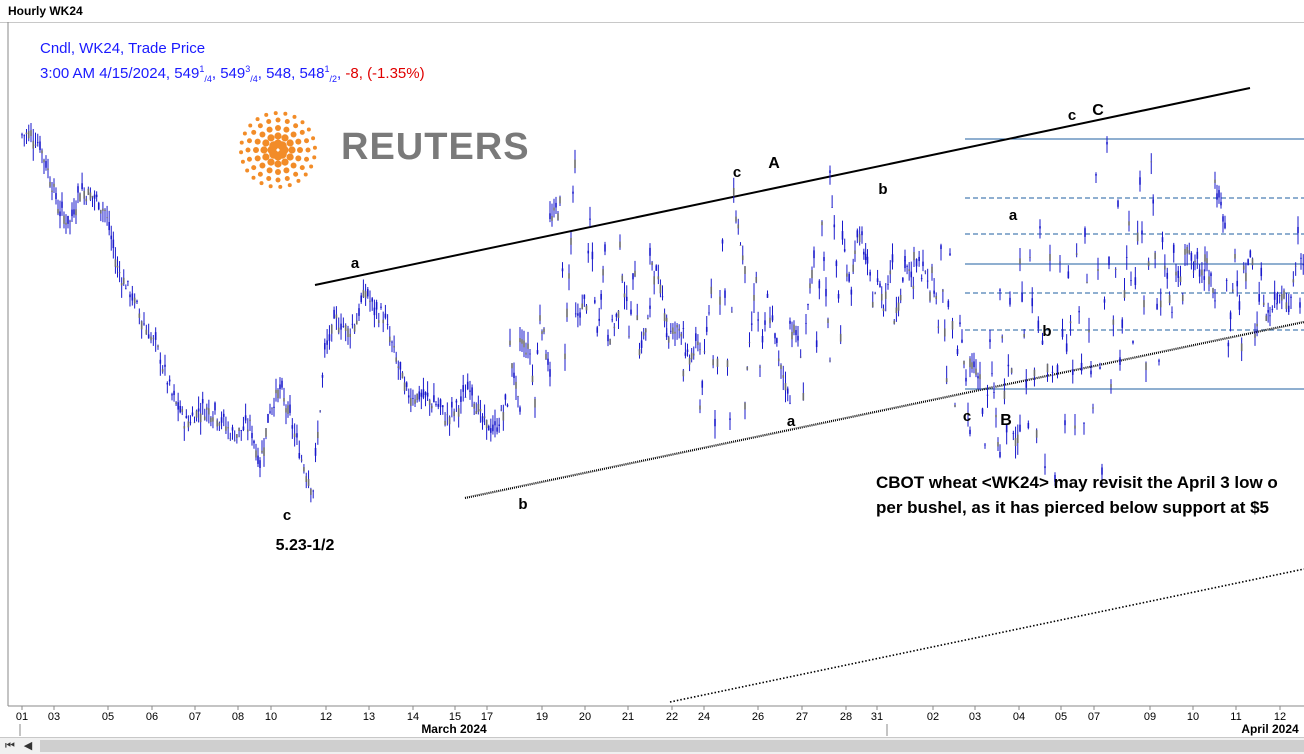  What do you see at coordinates (326, 717) in the screenshot?
I see `x-tick-label: 12` at bounding box center [326, 717].